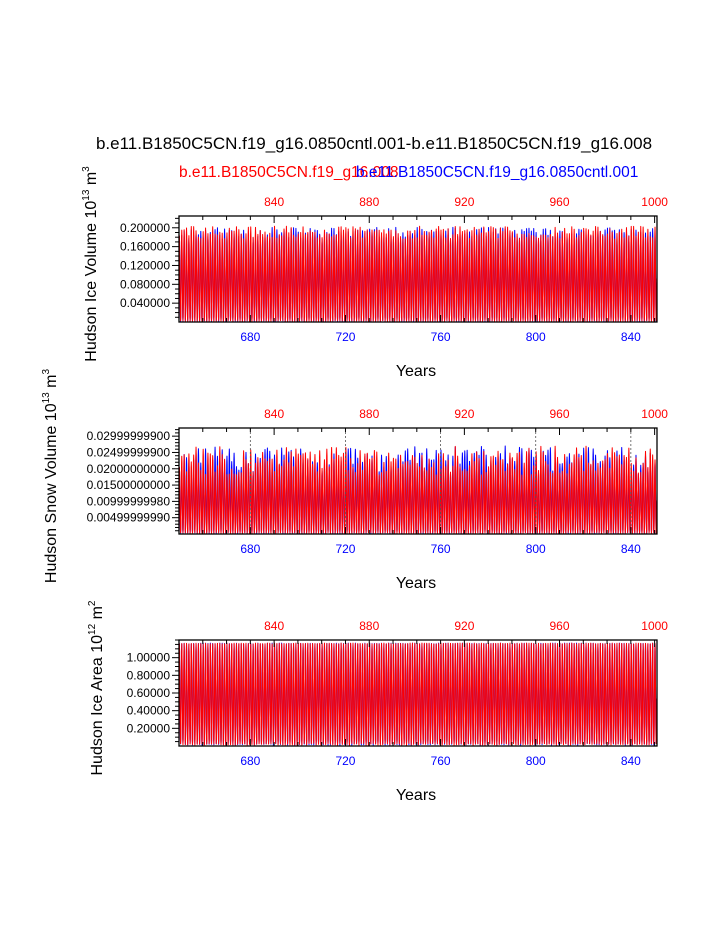  What do you see at coordinates (145, 228) in the screenshot?
I see `y-tick-label: 0.200000` at bounding box center [145, 228].